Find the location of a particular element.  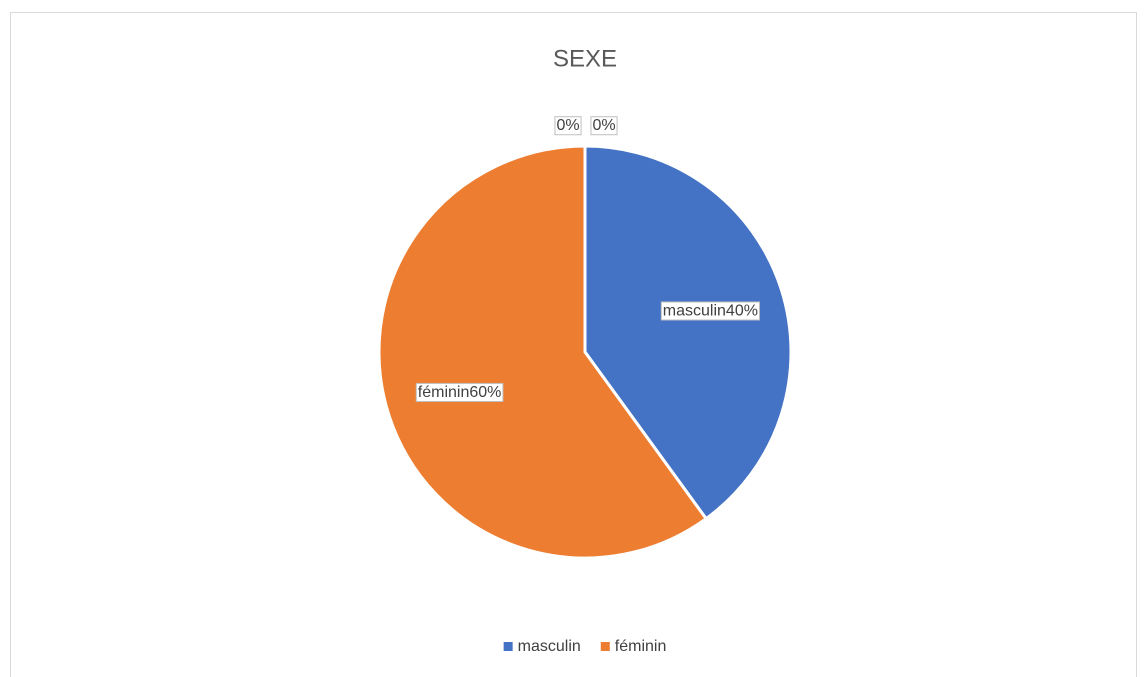

legend: masculin féminin is located at coordinates (585, 646).